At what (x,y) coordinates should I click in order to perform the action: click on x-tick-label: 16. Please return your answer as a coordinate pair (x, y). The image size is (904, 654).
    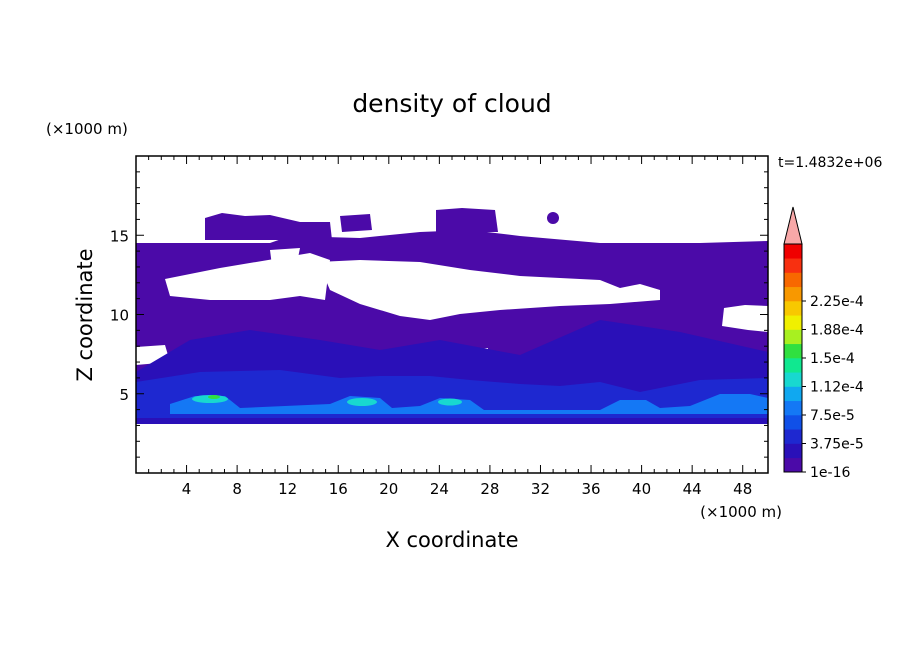
    Looking at the image, I should click on (338, 489).